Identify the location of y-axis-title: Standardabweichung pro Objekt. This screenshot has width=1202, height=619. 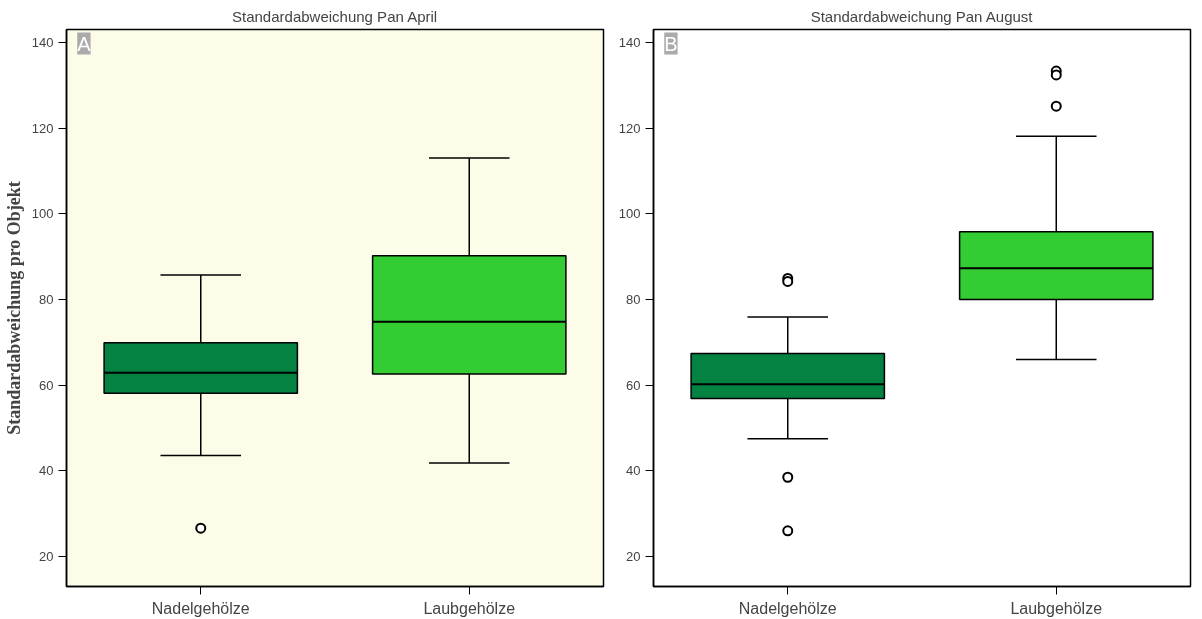
(13, 308).